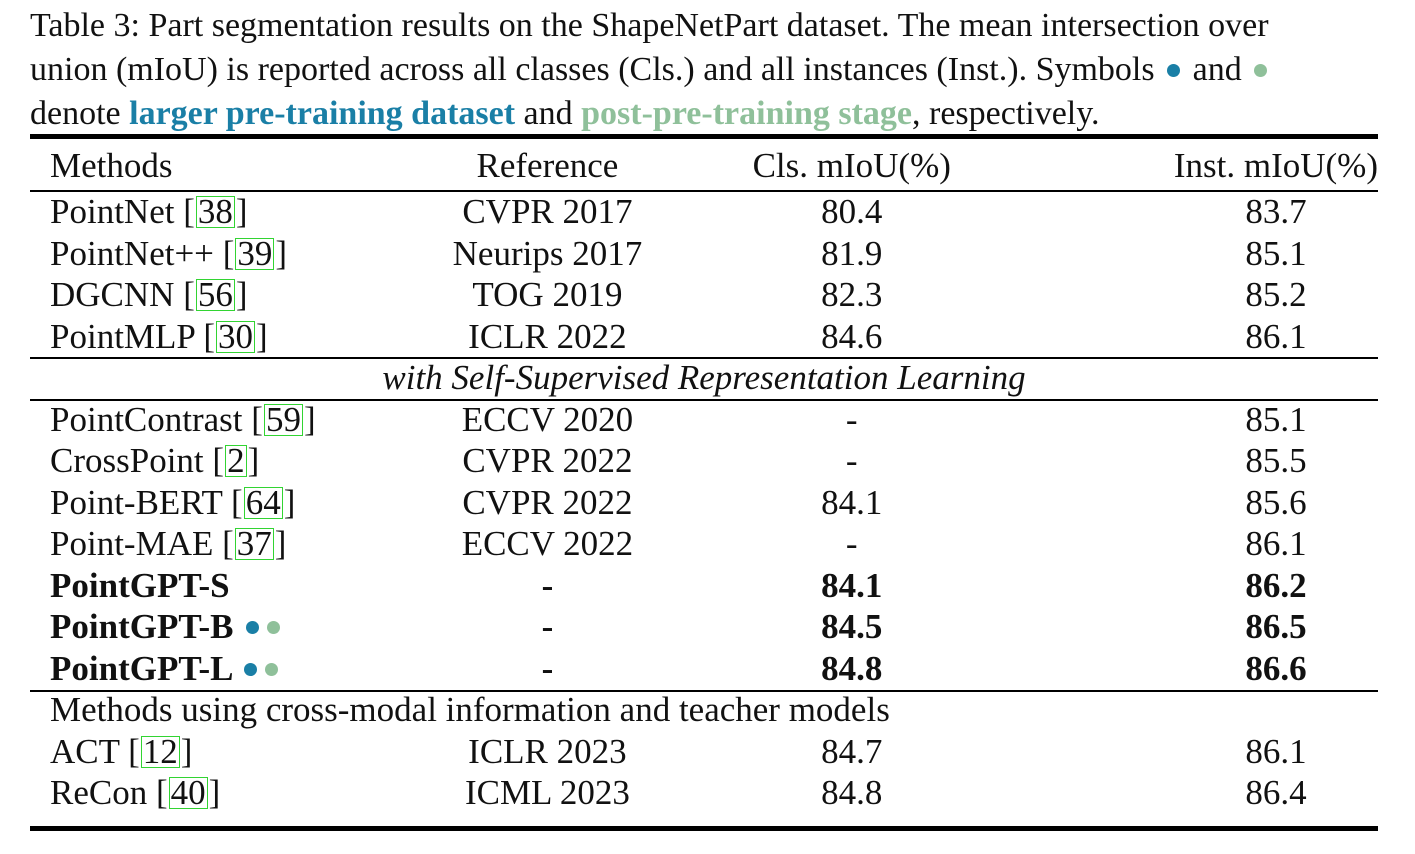 The width and height of the screenshot is (1415, 854). Describe the element at coordinates (1276, 211) in the screenshot. I see `inst-miou-cell: 83.7` at that location.